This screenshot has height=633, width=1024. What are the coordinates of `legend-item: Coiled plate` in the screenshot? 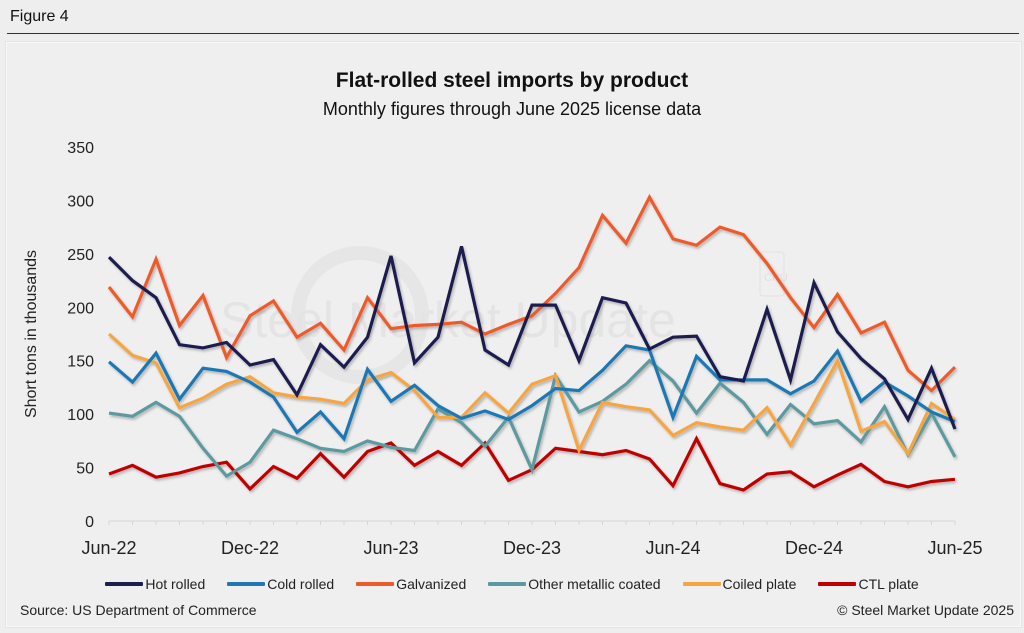 It's located at (739, 584).